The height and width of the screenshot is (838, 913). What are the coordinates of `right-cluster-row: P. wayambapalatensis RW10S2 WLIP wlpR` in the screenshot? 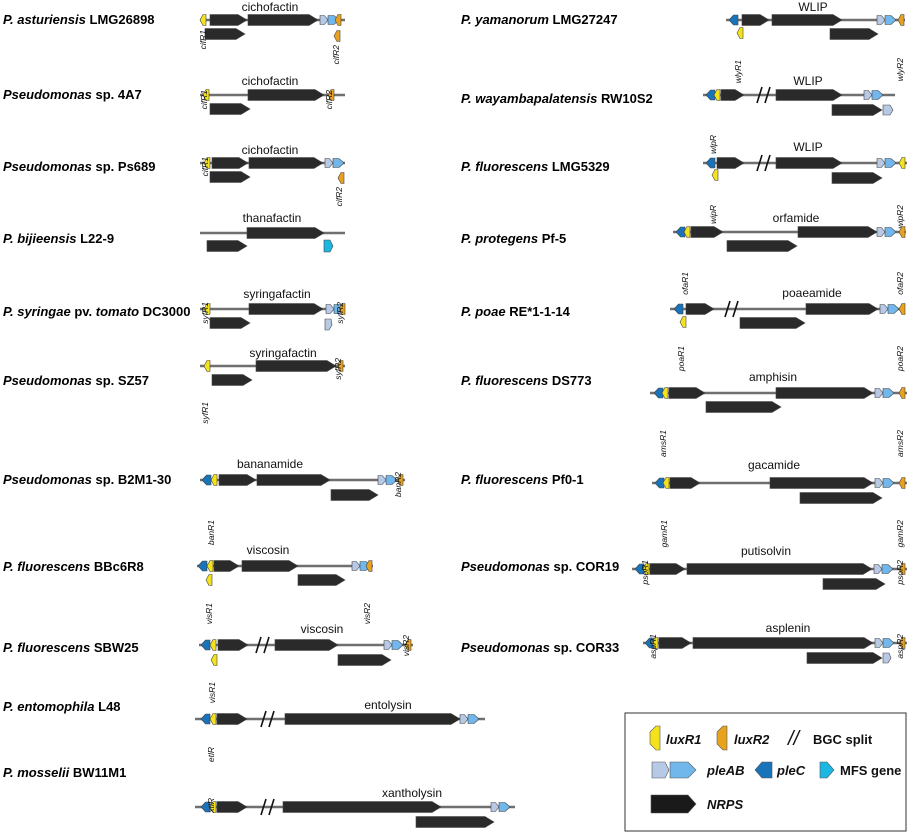 It's located at (678, 114).